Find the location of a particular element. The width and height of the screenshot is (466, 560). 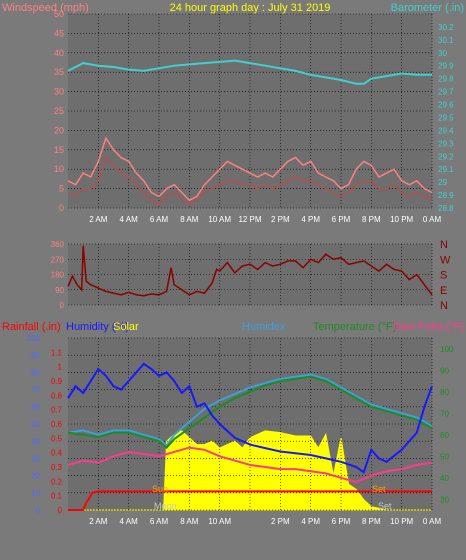

conditions-x-tick: 10 AM is located at coordinates (219, 521).